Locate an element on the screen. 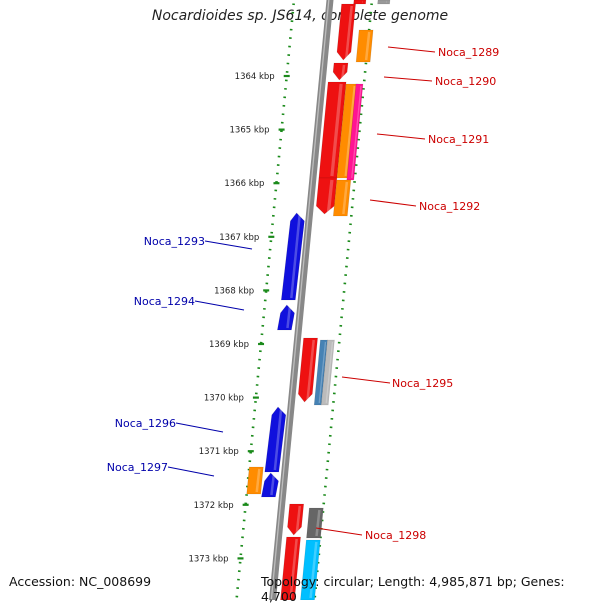  gene-noca-1289-orange is located at coordinates (364, 46).